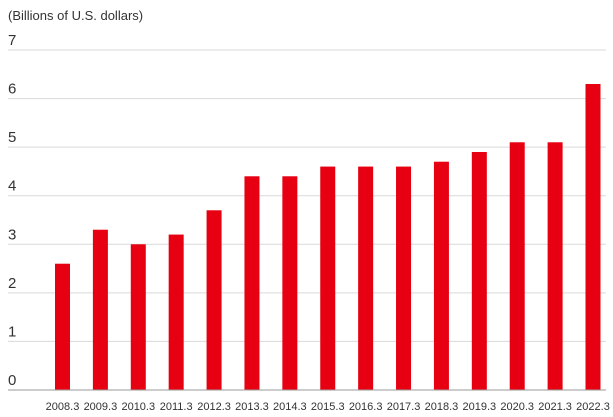 This screenshot has height=417, width=613. What do you see at coordinates (75, 15) in the screenshot?
I see `y-axis-unit-label: (Billions of U.S. dollars)` at bounding box center [75, 15].